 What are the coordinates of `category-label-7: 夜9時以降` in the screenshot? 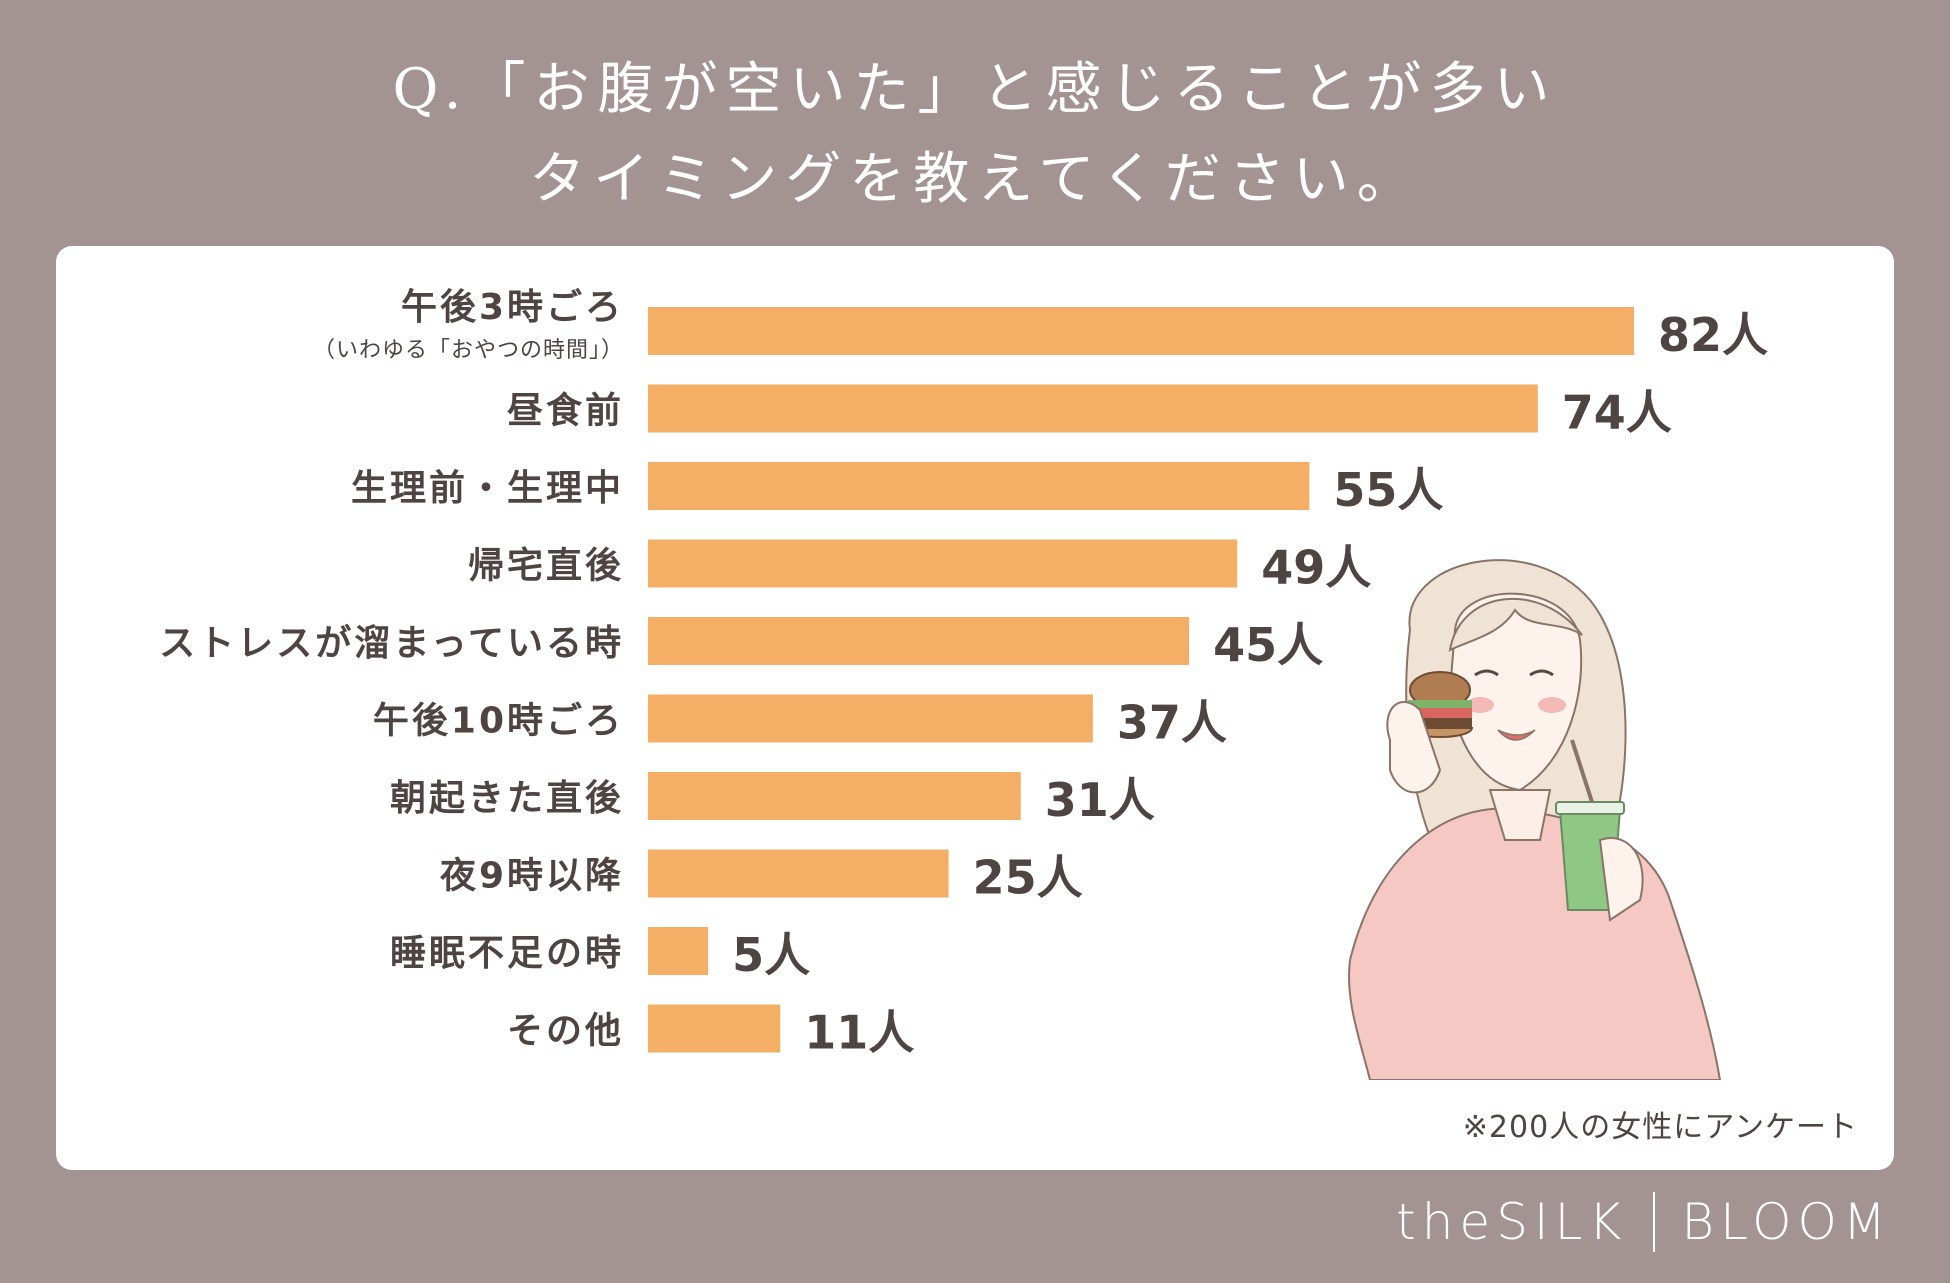 It's located at (531, 876).